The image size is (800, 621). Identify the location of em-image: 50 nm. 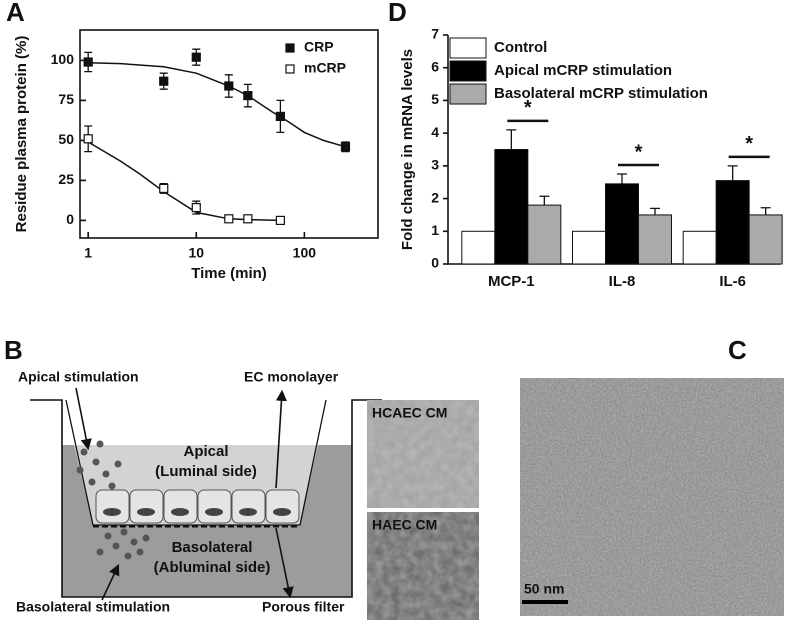
(652, 497).